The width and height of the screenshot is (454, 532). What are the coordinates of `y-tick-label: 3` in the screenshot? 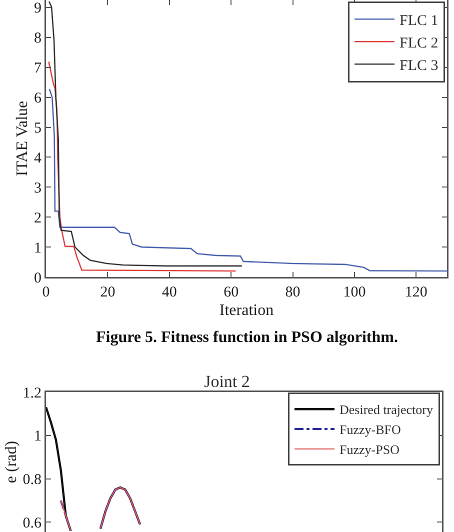 It's located at (38, 188).